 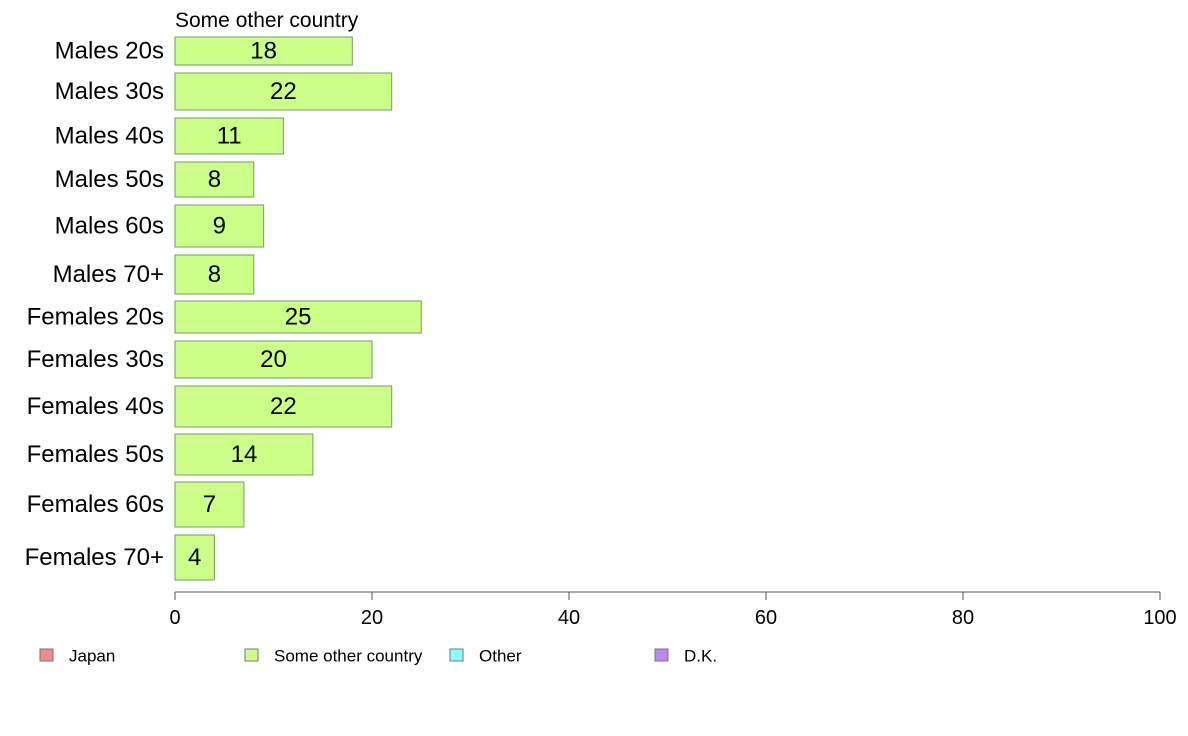 What do you see at coordinates (661, 655) in the screenshot?
I see `legend-swatch-d-k-` at bounding box center [661, 655].